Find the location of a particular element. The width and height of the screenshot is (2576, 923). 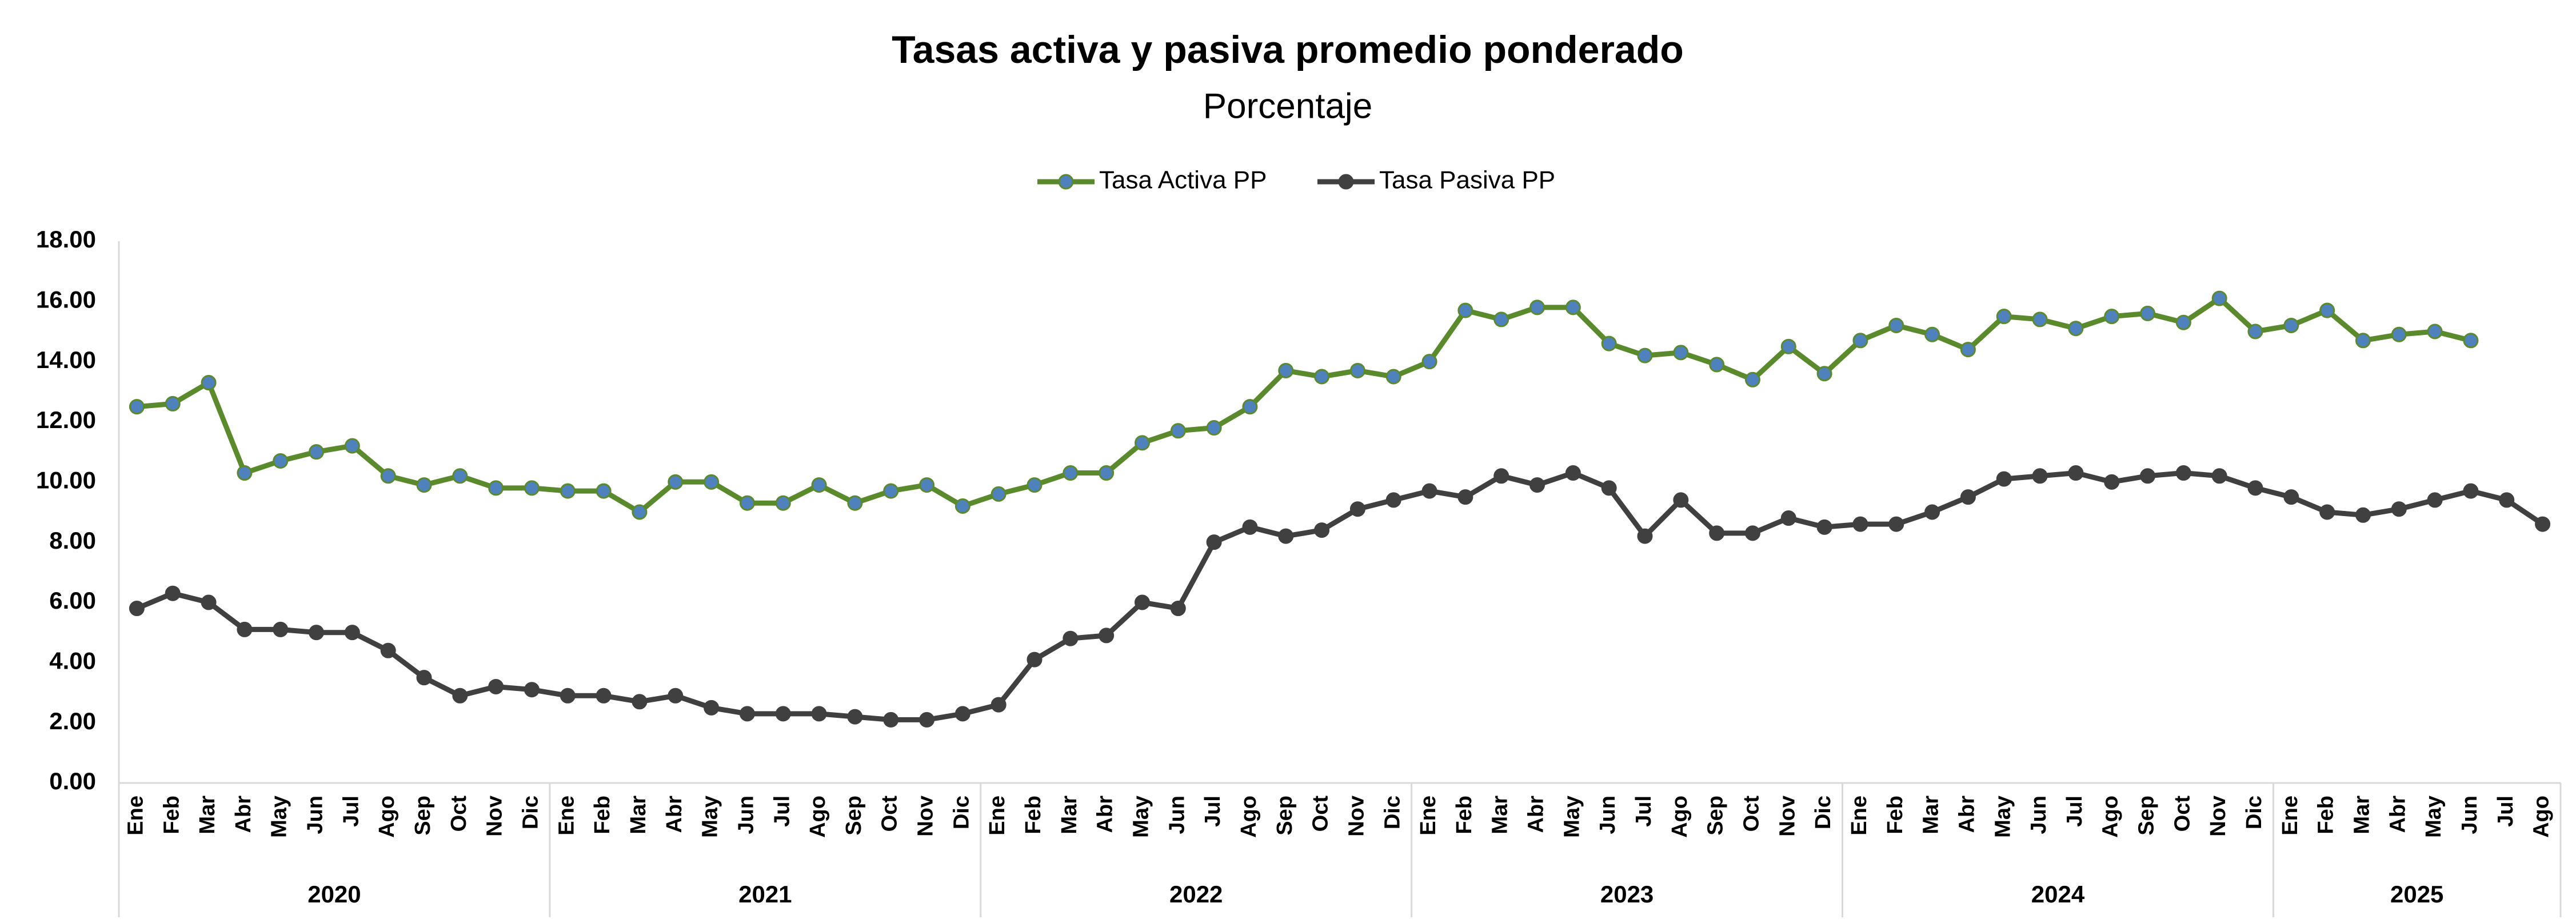

legend-label: Tasa Pasiva PP is located at coordinates (1467, 180).